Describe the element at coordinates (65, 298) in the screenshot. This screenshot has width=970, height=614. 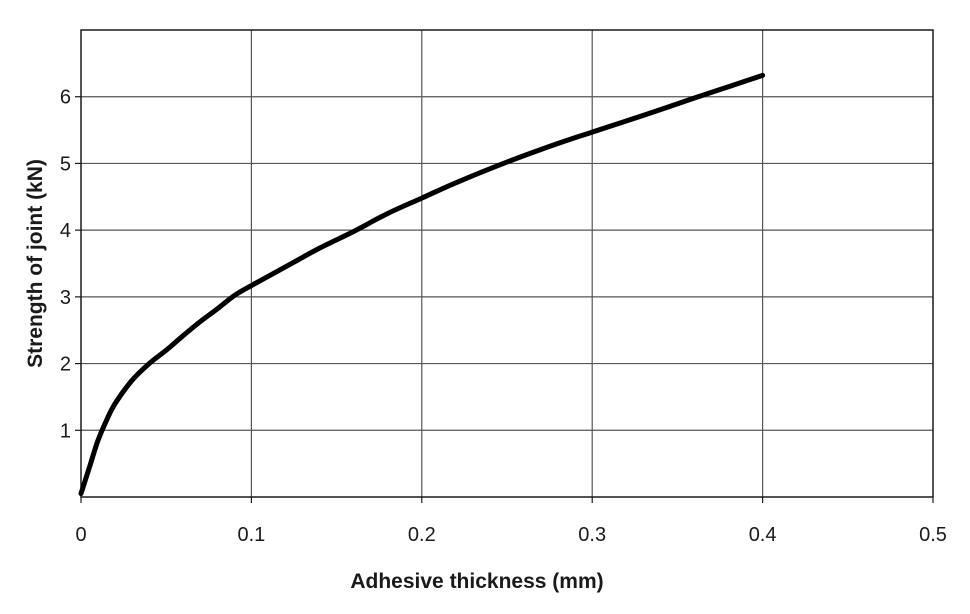
I see `y-tick-label: 3` at that location.